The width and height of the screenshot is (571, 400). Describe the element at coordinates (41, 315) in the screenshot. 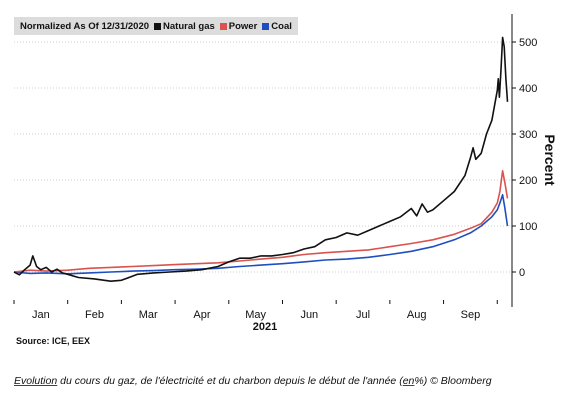

I see `x-tick-label-jan: Jan` at that location.